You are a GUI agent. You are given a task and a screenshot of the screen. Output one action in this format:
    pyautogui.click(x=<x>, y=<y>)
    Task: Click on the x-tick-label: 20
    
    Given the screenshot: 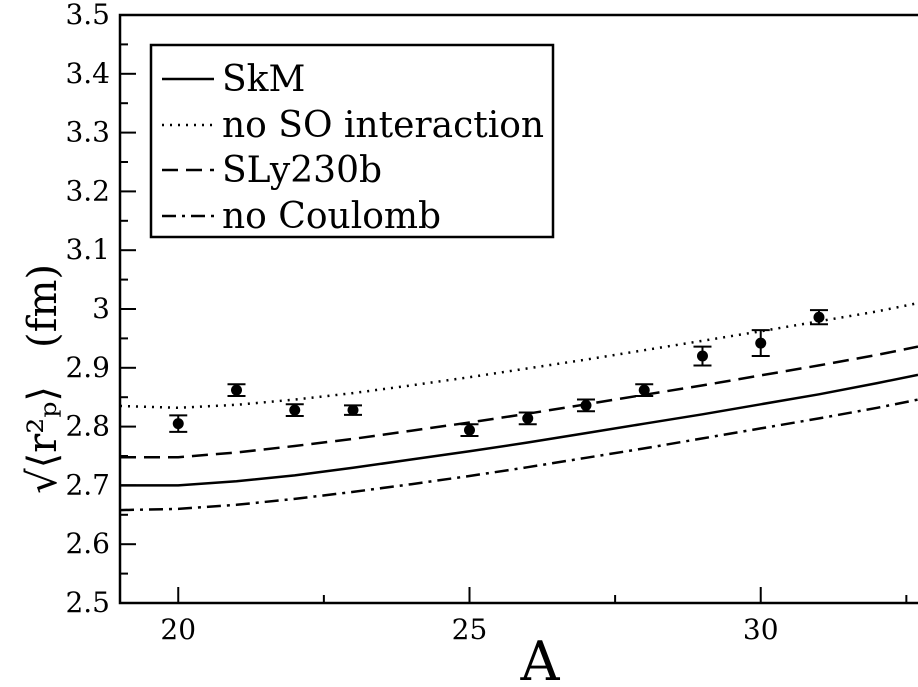 What is the action you would take?
    pyautogui.click(x=178, y=629)
    